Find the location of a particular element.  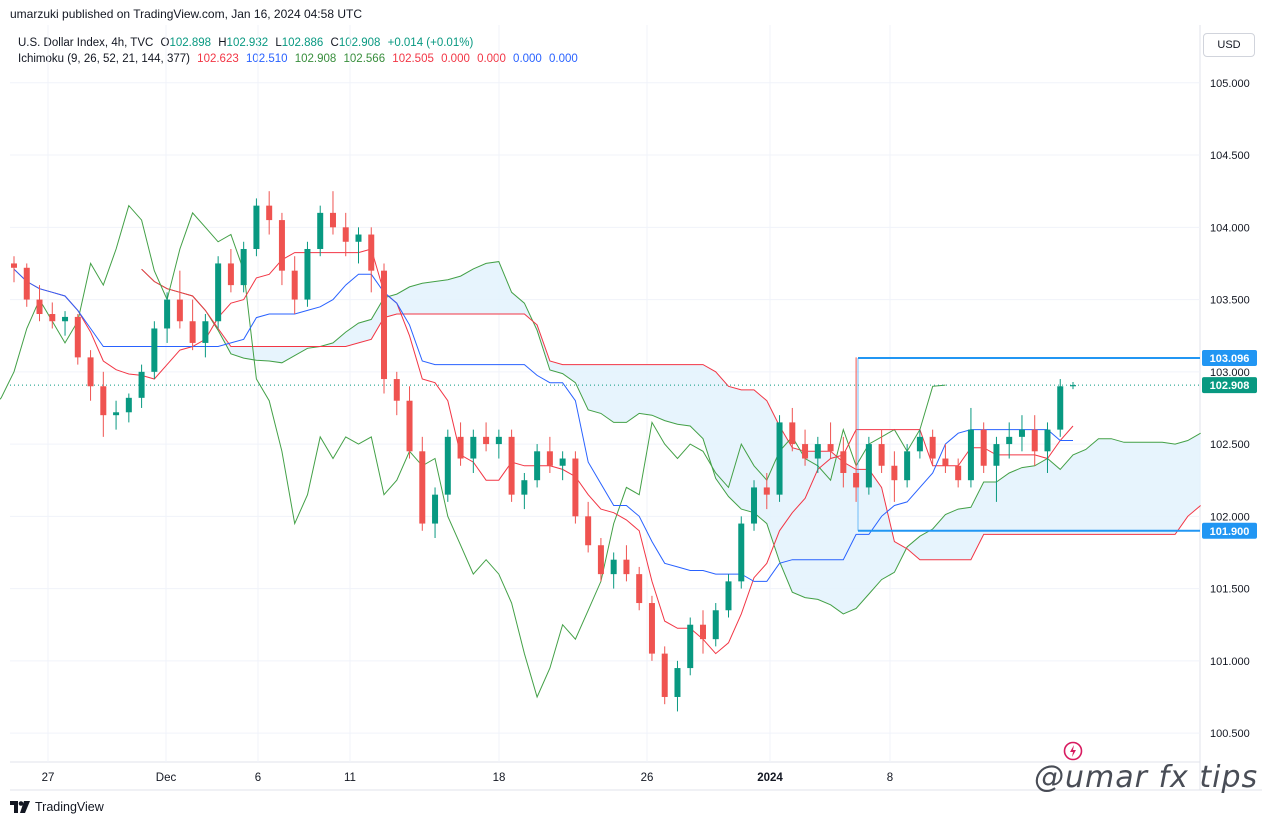

footer-brand: TradingView is located at coordinates (57, 807).